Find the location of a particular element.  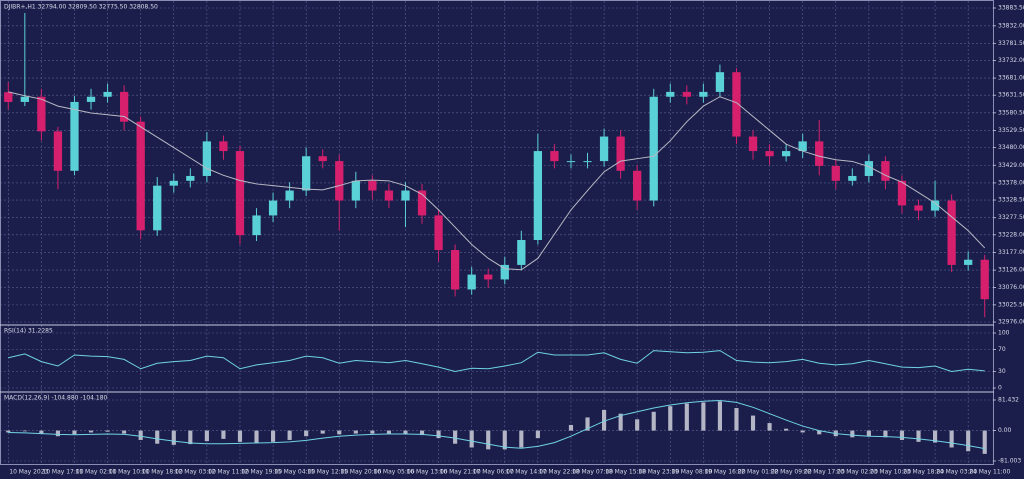

y-tick-label: 33429.00 is located at coordinates (1011, 165).